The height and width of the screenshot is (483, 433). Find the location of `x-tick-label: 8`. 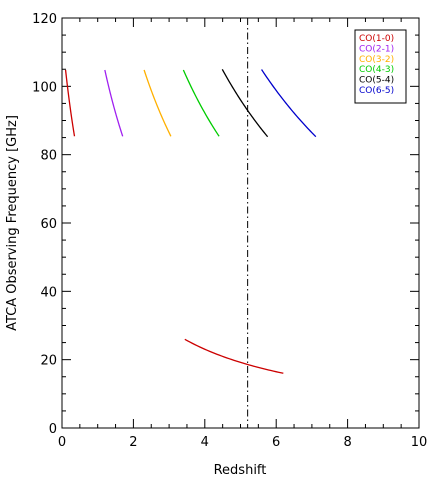

x-tick-label: 8 is located at coordinates (347, 442).